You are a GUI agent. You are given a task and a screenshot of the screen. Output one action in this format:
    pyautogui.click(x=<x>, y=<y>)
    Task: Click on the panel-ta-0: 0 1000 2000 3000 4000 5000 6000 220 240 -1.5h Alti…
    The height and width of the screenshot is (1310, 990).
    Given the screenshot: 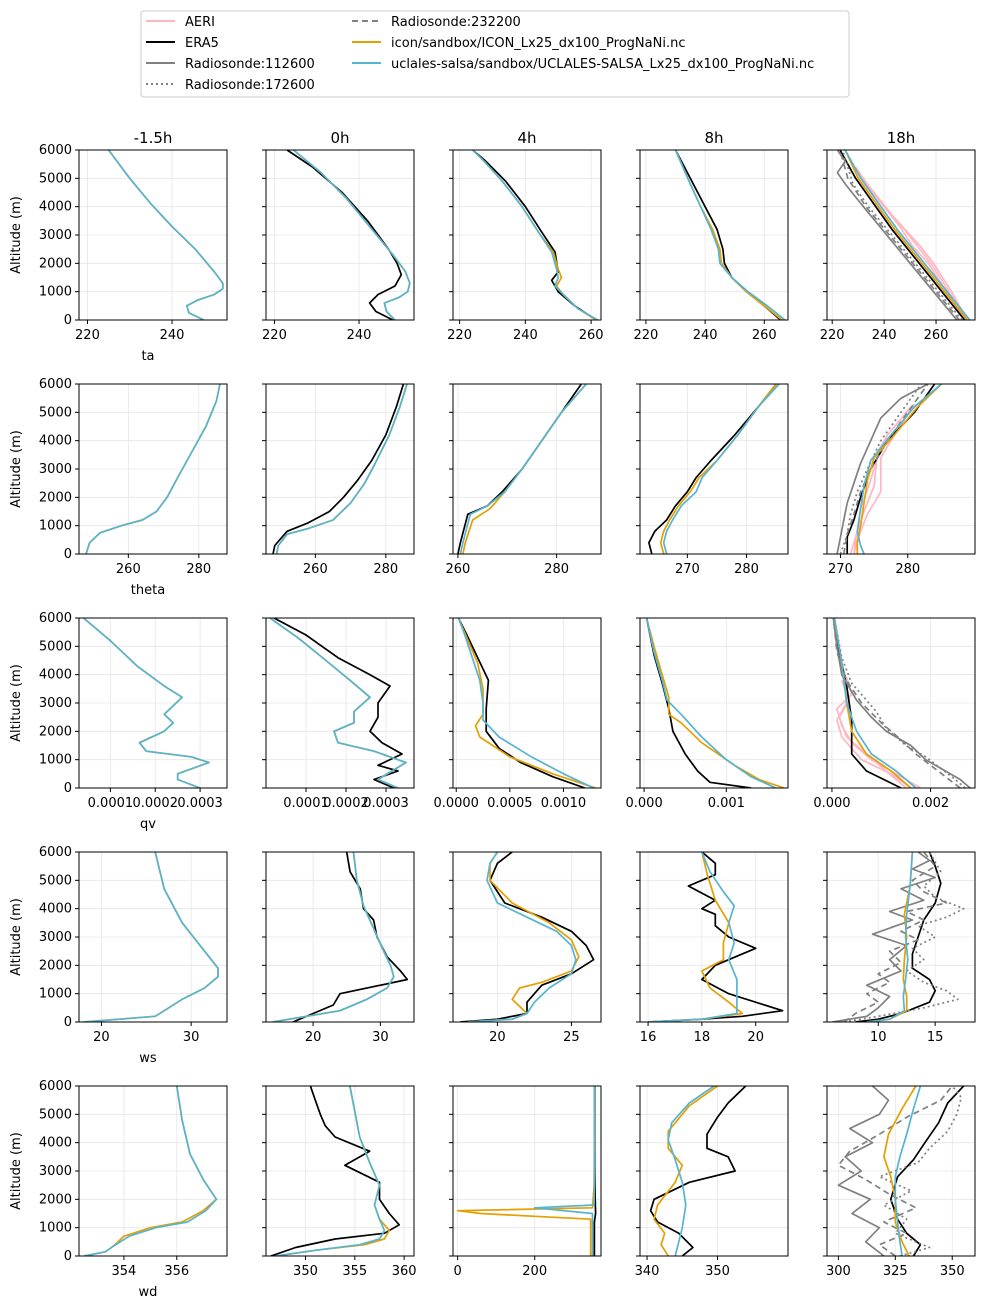 What is the action you would take?
    pyautogui.click(x=118, y=246)
    